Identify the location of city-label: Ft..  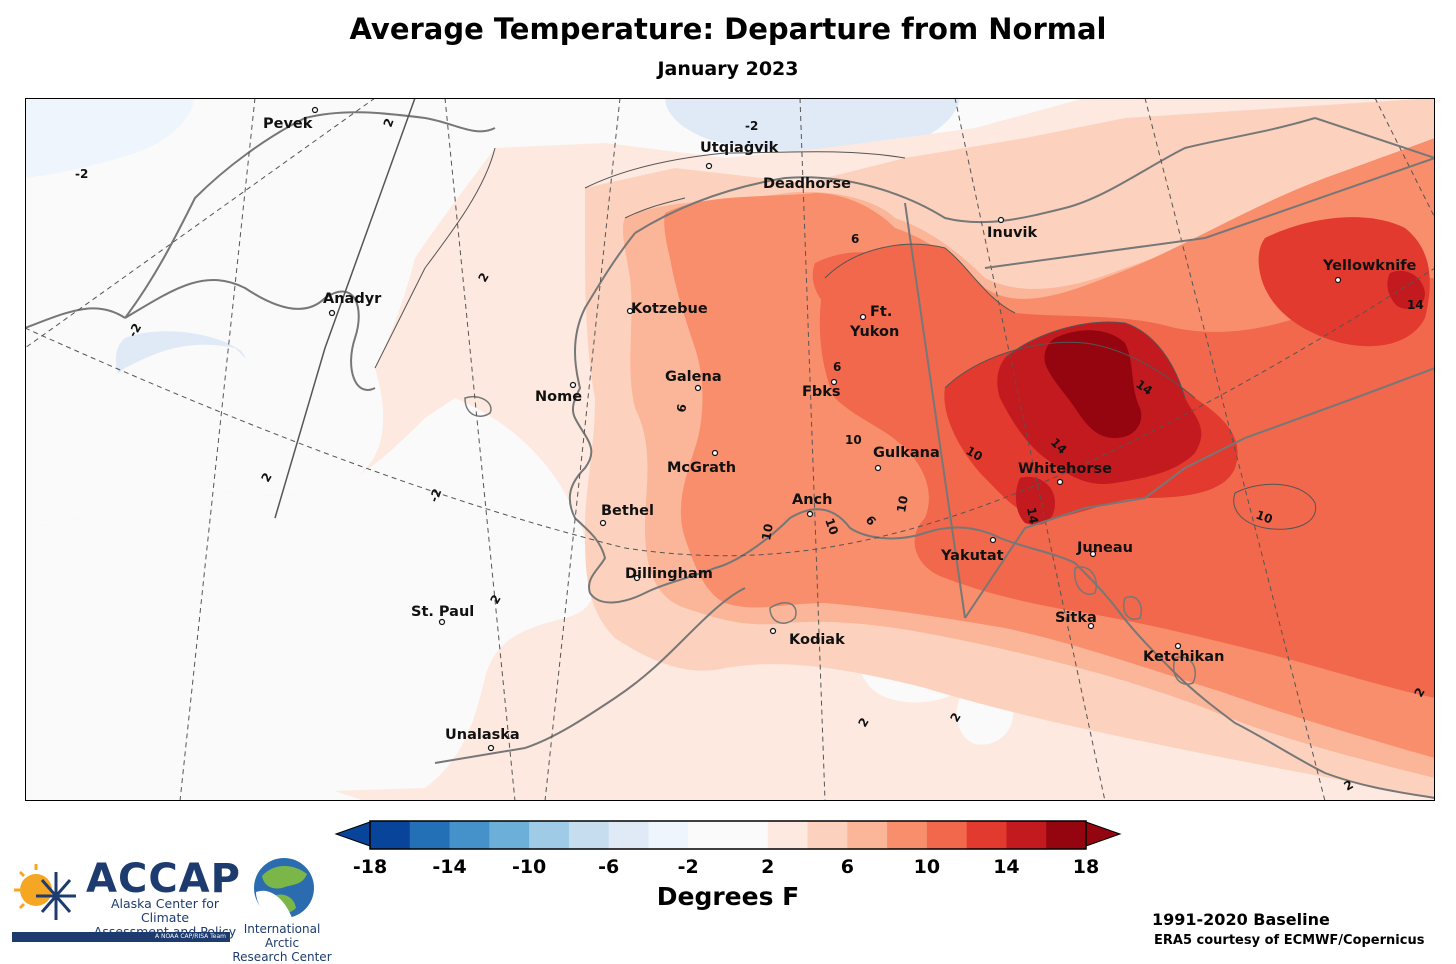
(881, 312).